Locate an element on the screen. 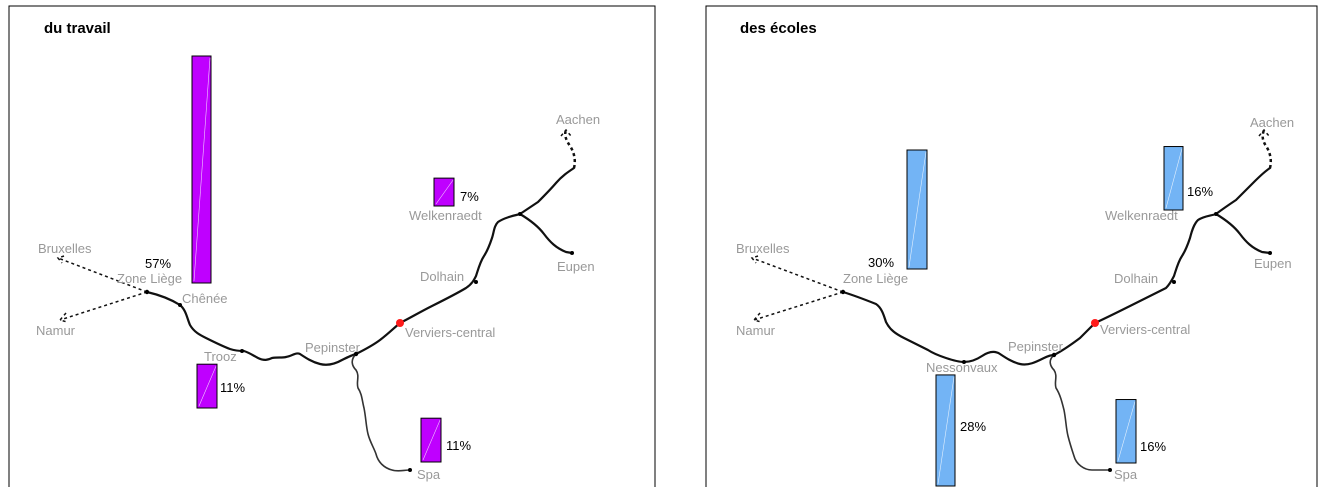 The width and height of the screenshot is (1325, 487). share-label: 30% is located at coordinates (881, 262).